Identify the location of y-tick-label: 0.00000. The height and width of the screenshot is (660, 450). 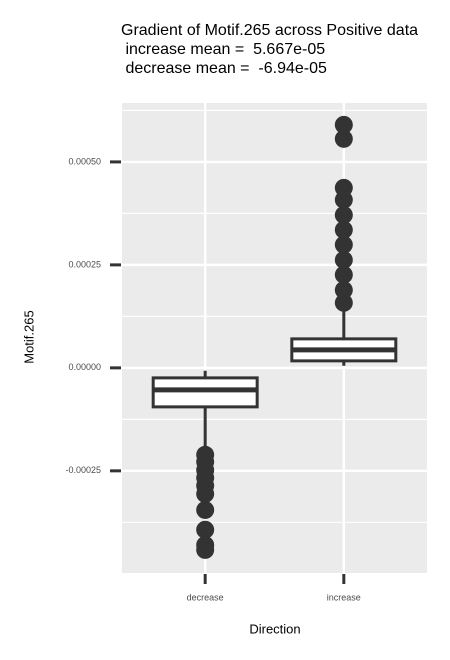
(84, 367).